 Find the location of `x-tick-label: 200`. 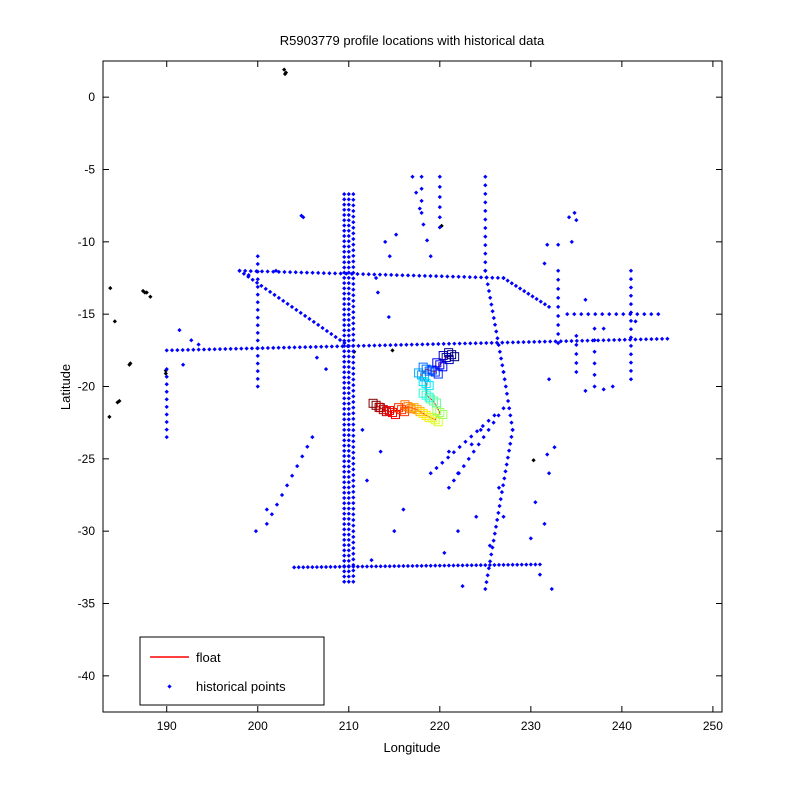

x-tick-label: 200 is located at coordinates (258, 726).